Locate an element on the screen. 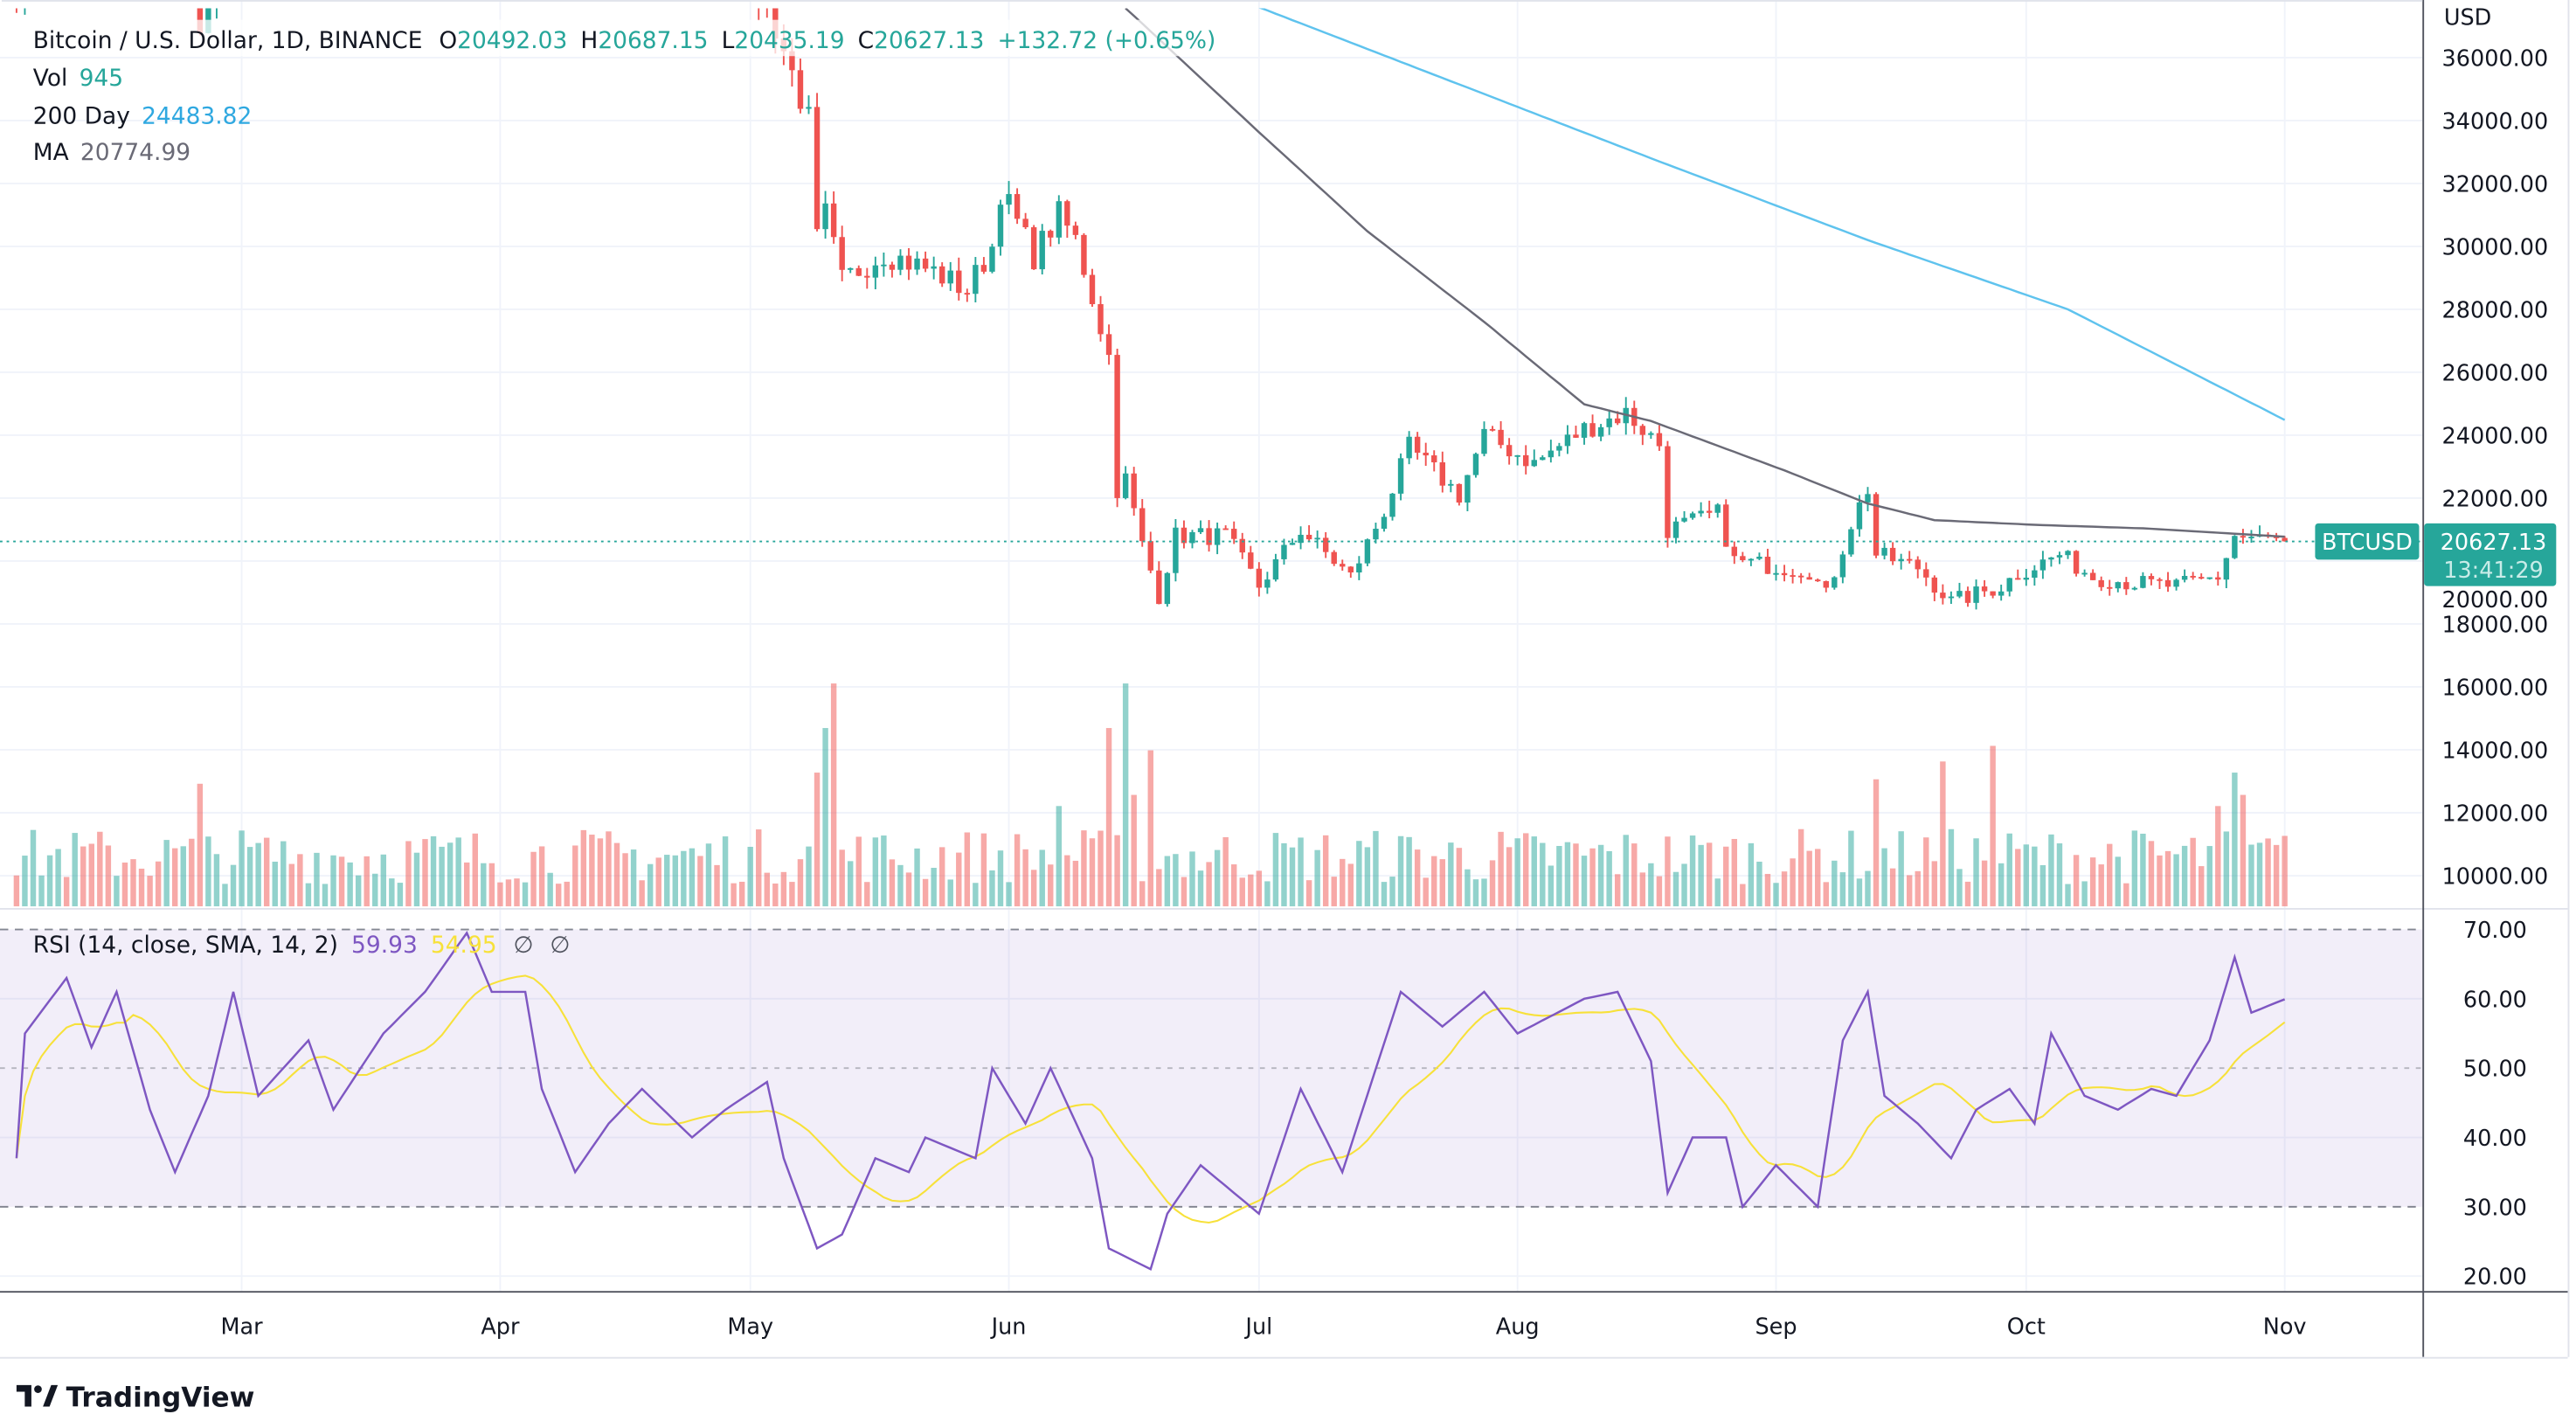 The height and width of the screenshot is (1428, 2576). price-tick-label: 22000.00 is located at coordinates (2495, 499).